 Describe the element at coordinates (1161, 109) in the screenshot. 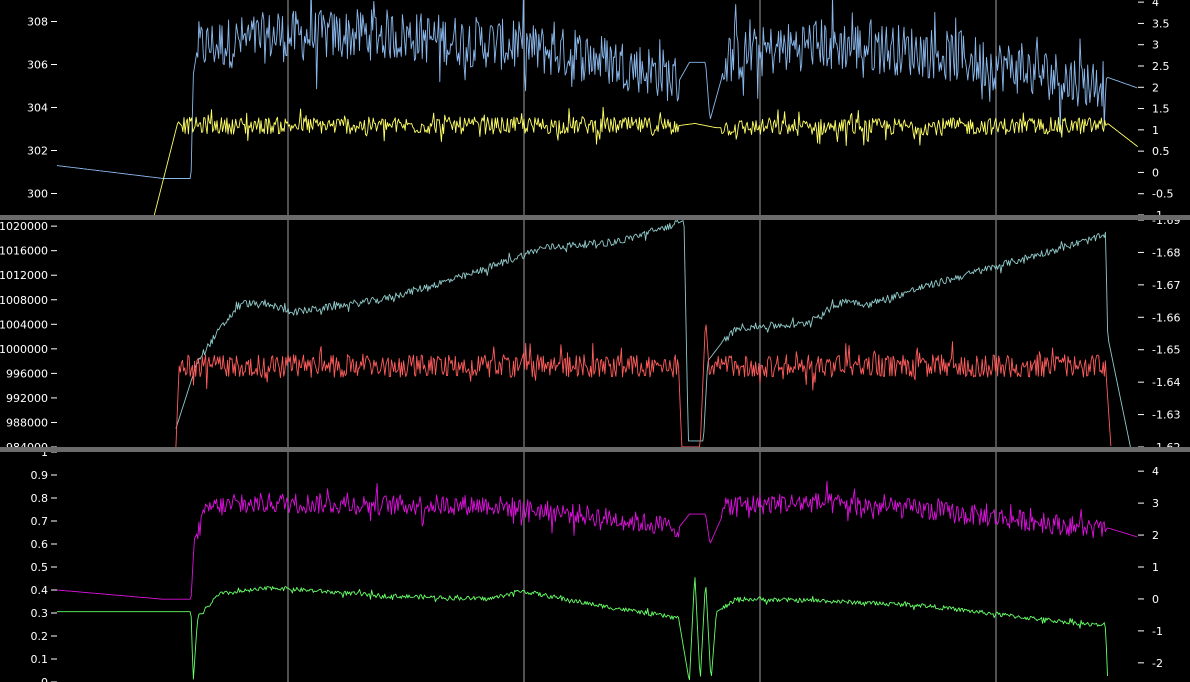

I see `y-right-tick-label: 1.5` at that location.